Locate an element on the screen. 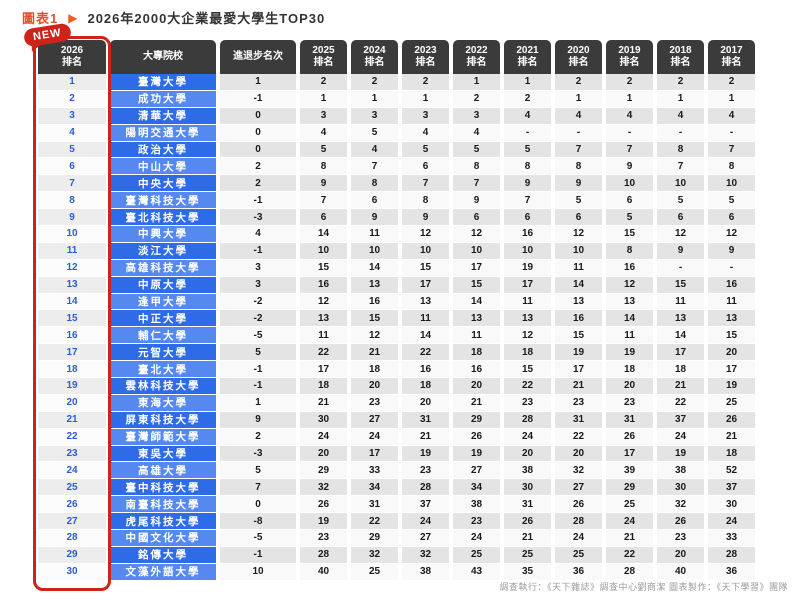 The image size is (800, 600). value-cell: 10 is located at coordinates (527, 251).